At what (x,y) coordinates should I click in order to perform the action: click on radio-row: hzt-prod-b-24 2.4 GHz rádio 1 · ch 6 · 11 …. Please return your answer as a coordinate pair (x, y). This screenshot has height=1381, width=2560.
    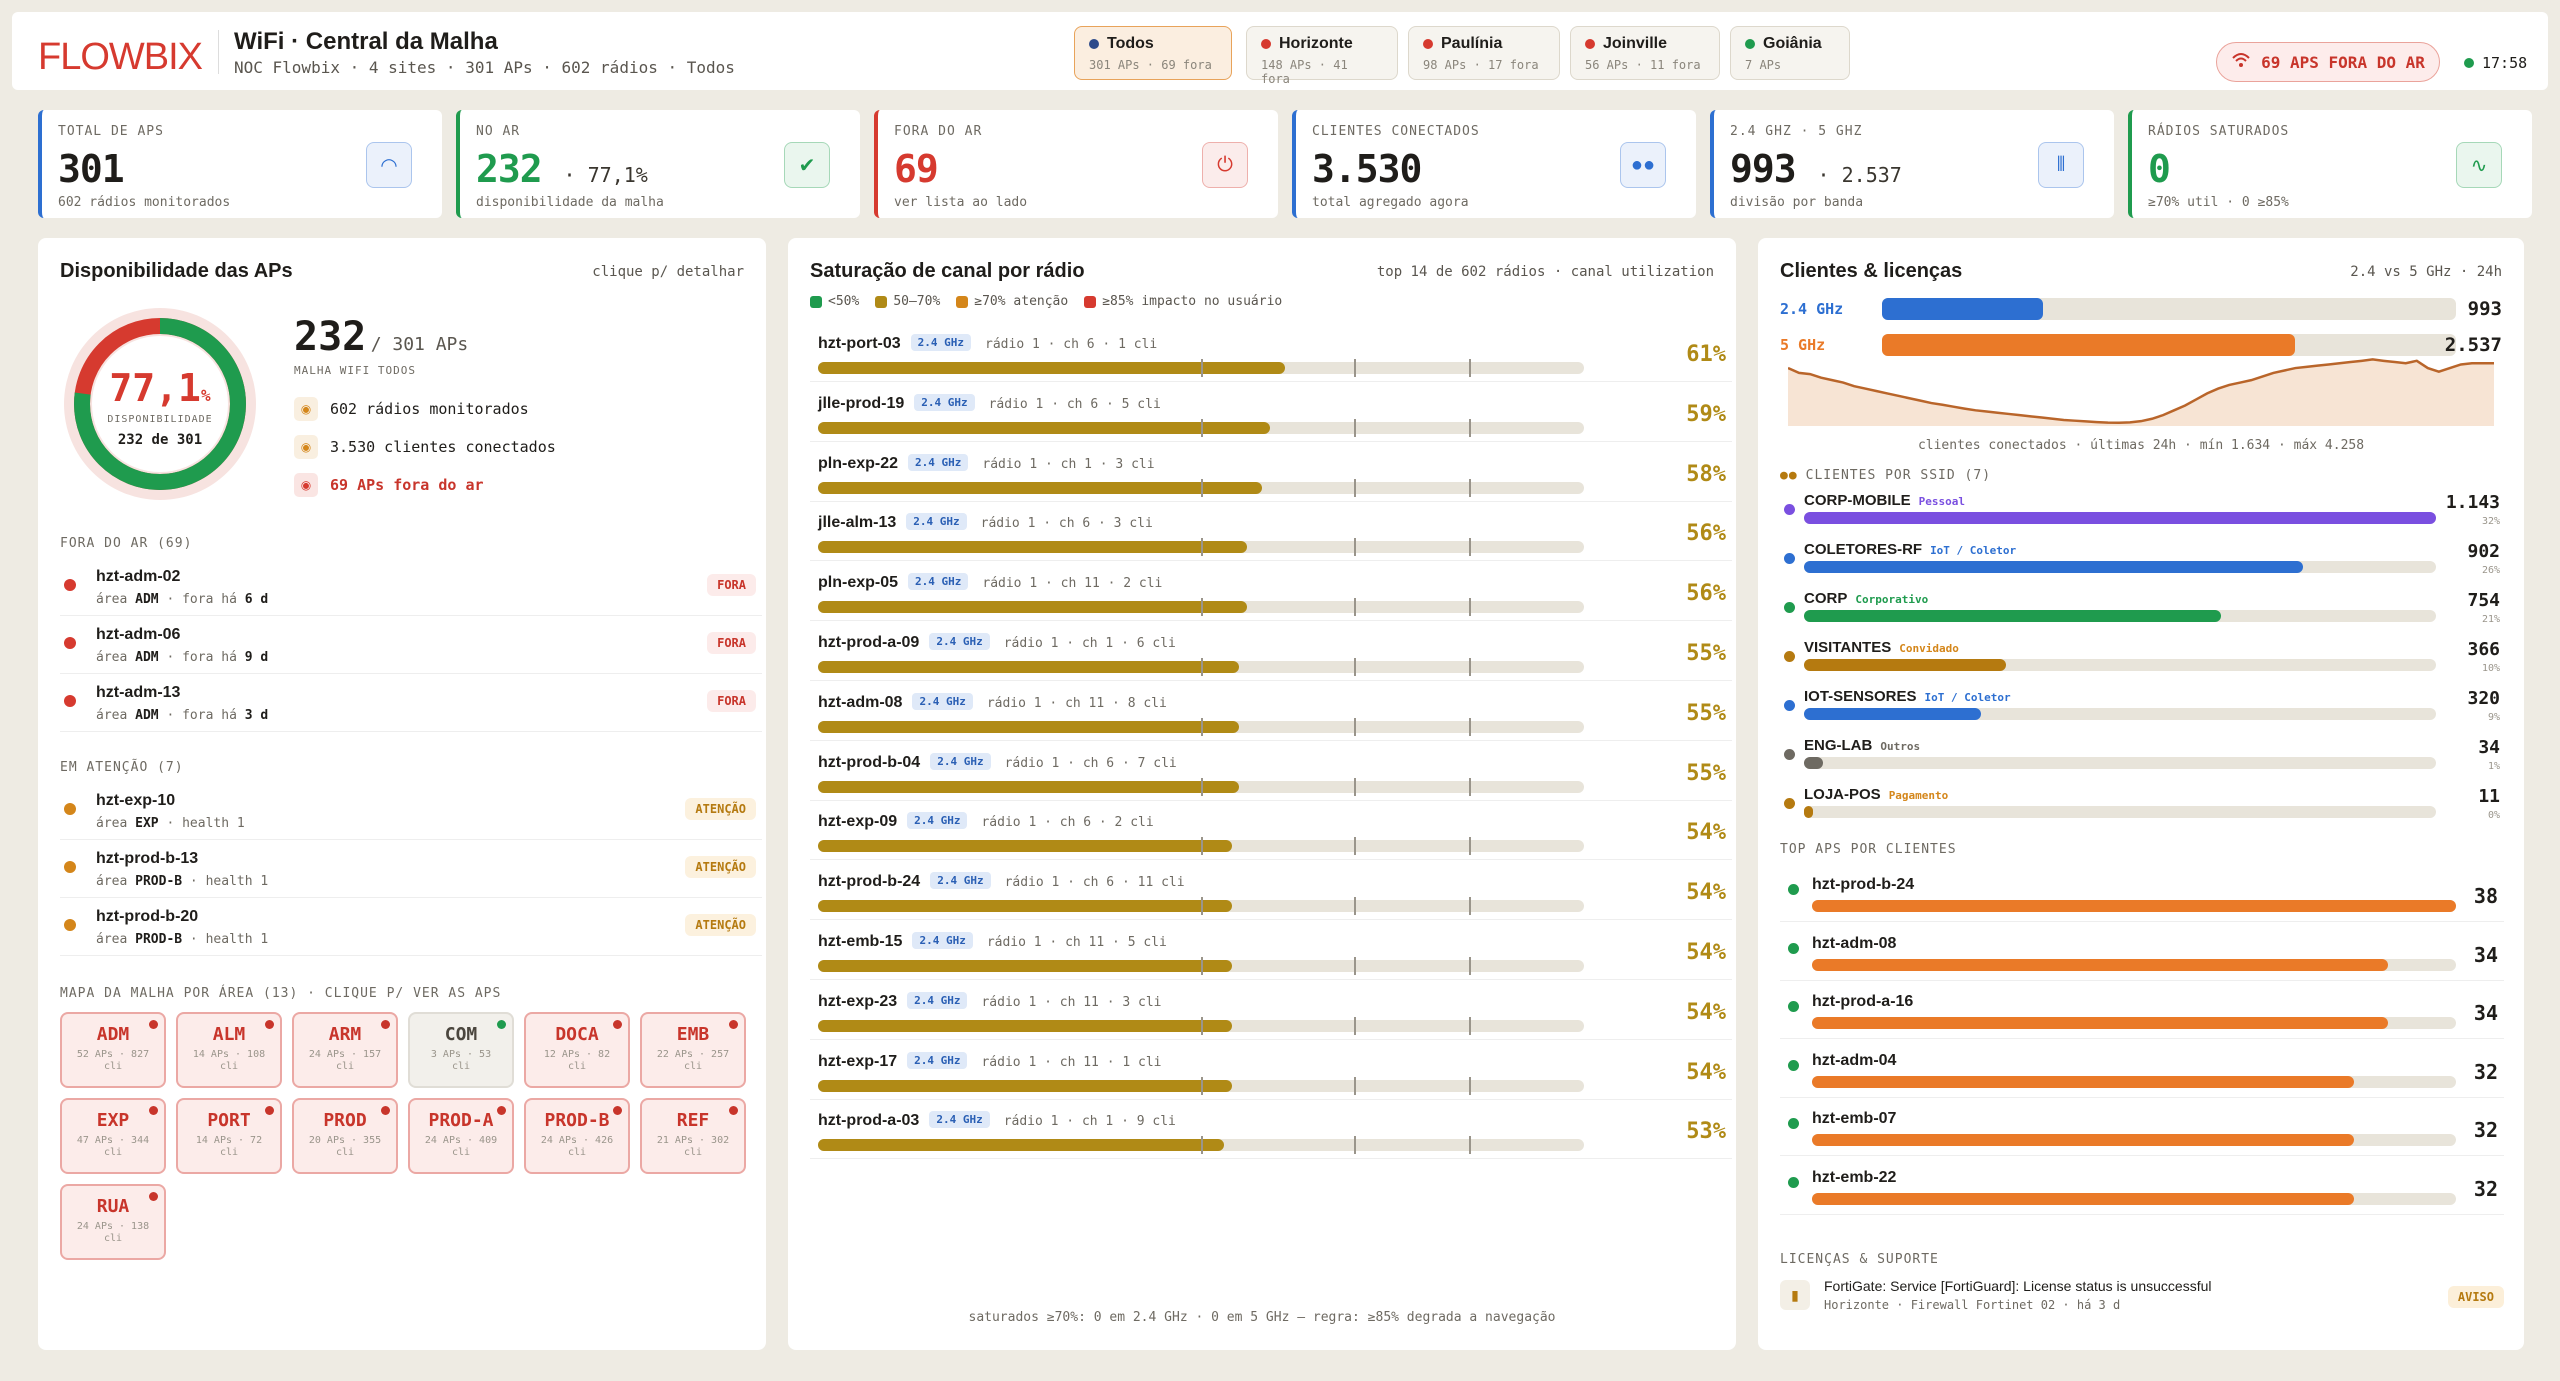
    Looking at the image, I should click on (1271, 890).